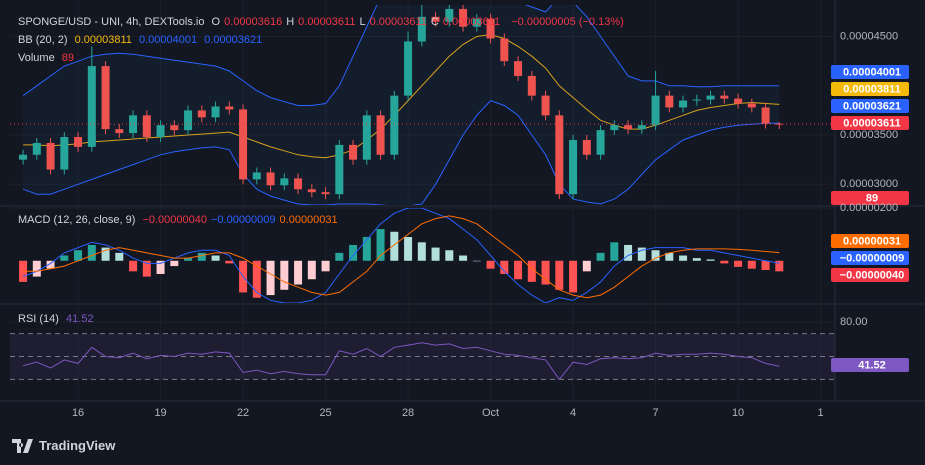 This screenshot has height=465, width=925. Describe the element at coordinates (567, 22) in the screenshot. I see `change: −0.00000005 (−0.13%)` at that location.